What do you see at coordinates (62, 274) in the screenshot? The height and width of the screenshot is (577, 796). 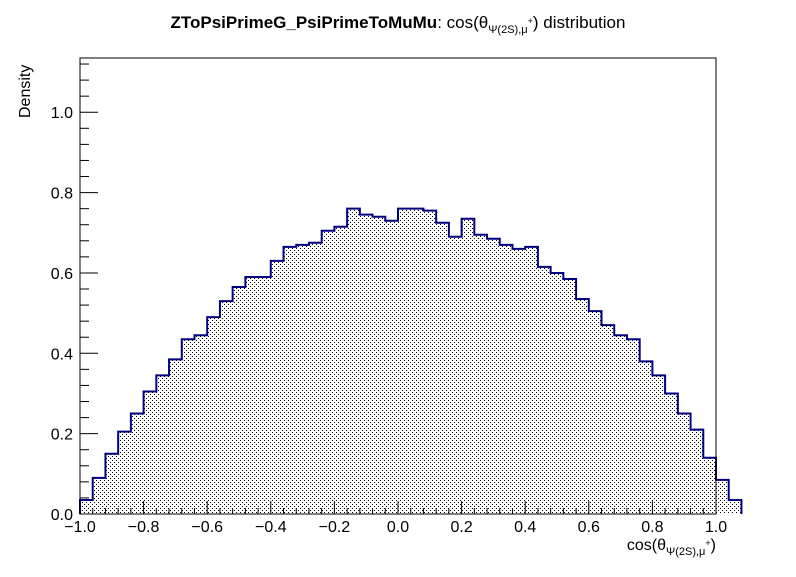 I see `y-tick-label: 0.6` at bounding box center [62, 274].